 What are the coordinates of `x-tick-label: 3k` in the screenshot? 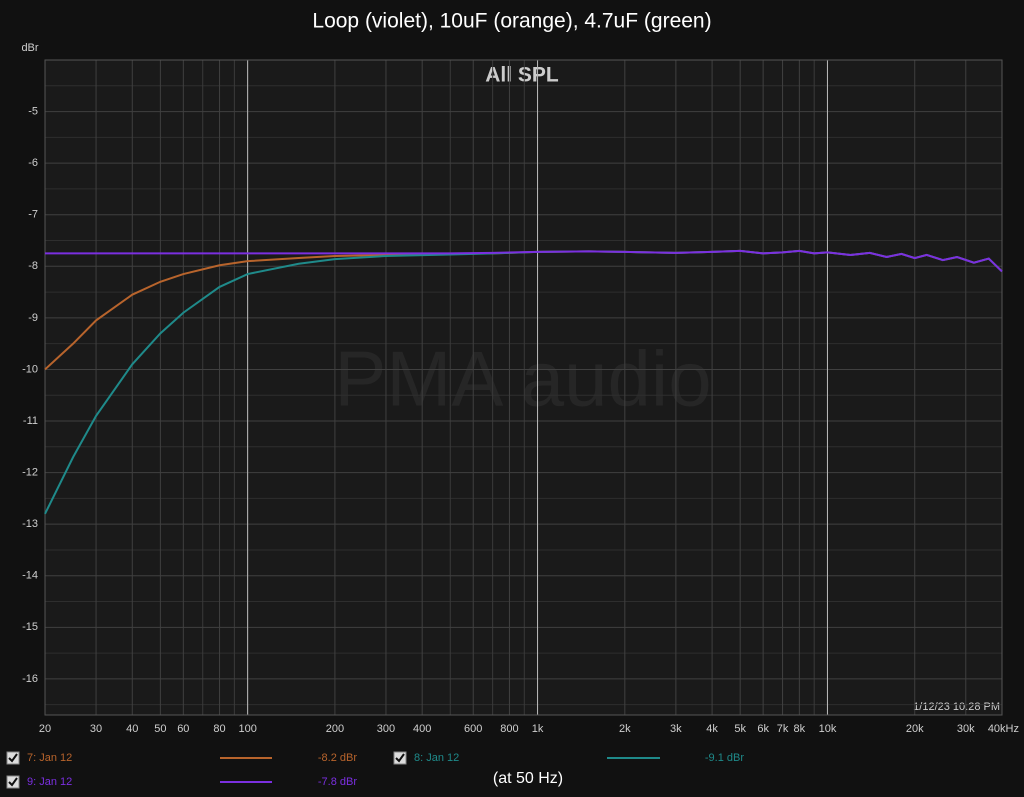 It's located at (676, 729).